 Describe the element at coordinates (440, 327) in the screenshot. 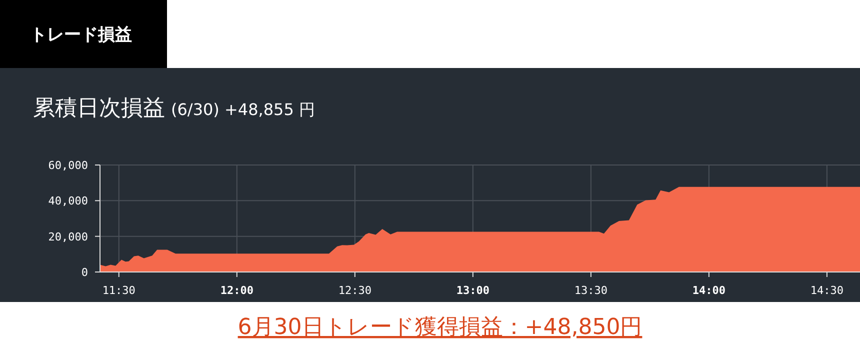

I see `annotation: 6月30日トレード獲得損益：+48,850円` at that location.